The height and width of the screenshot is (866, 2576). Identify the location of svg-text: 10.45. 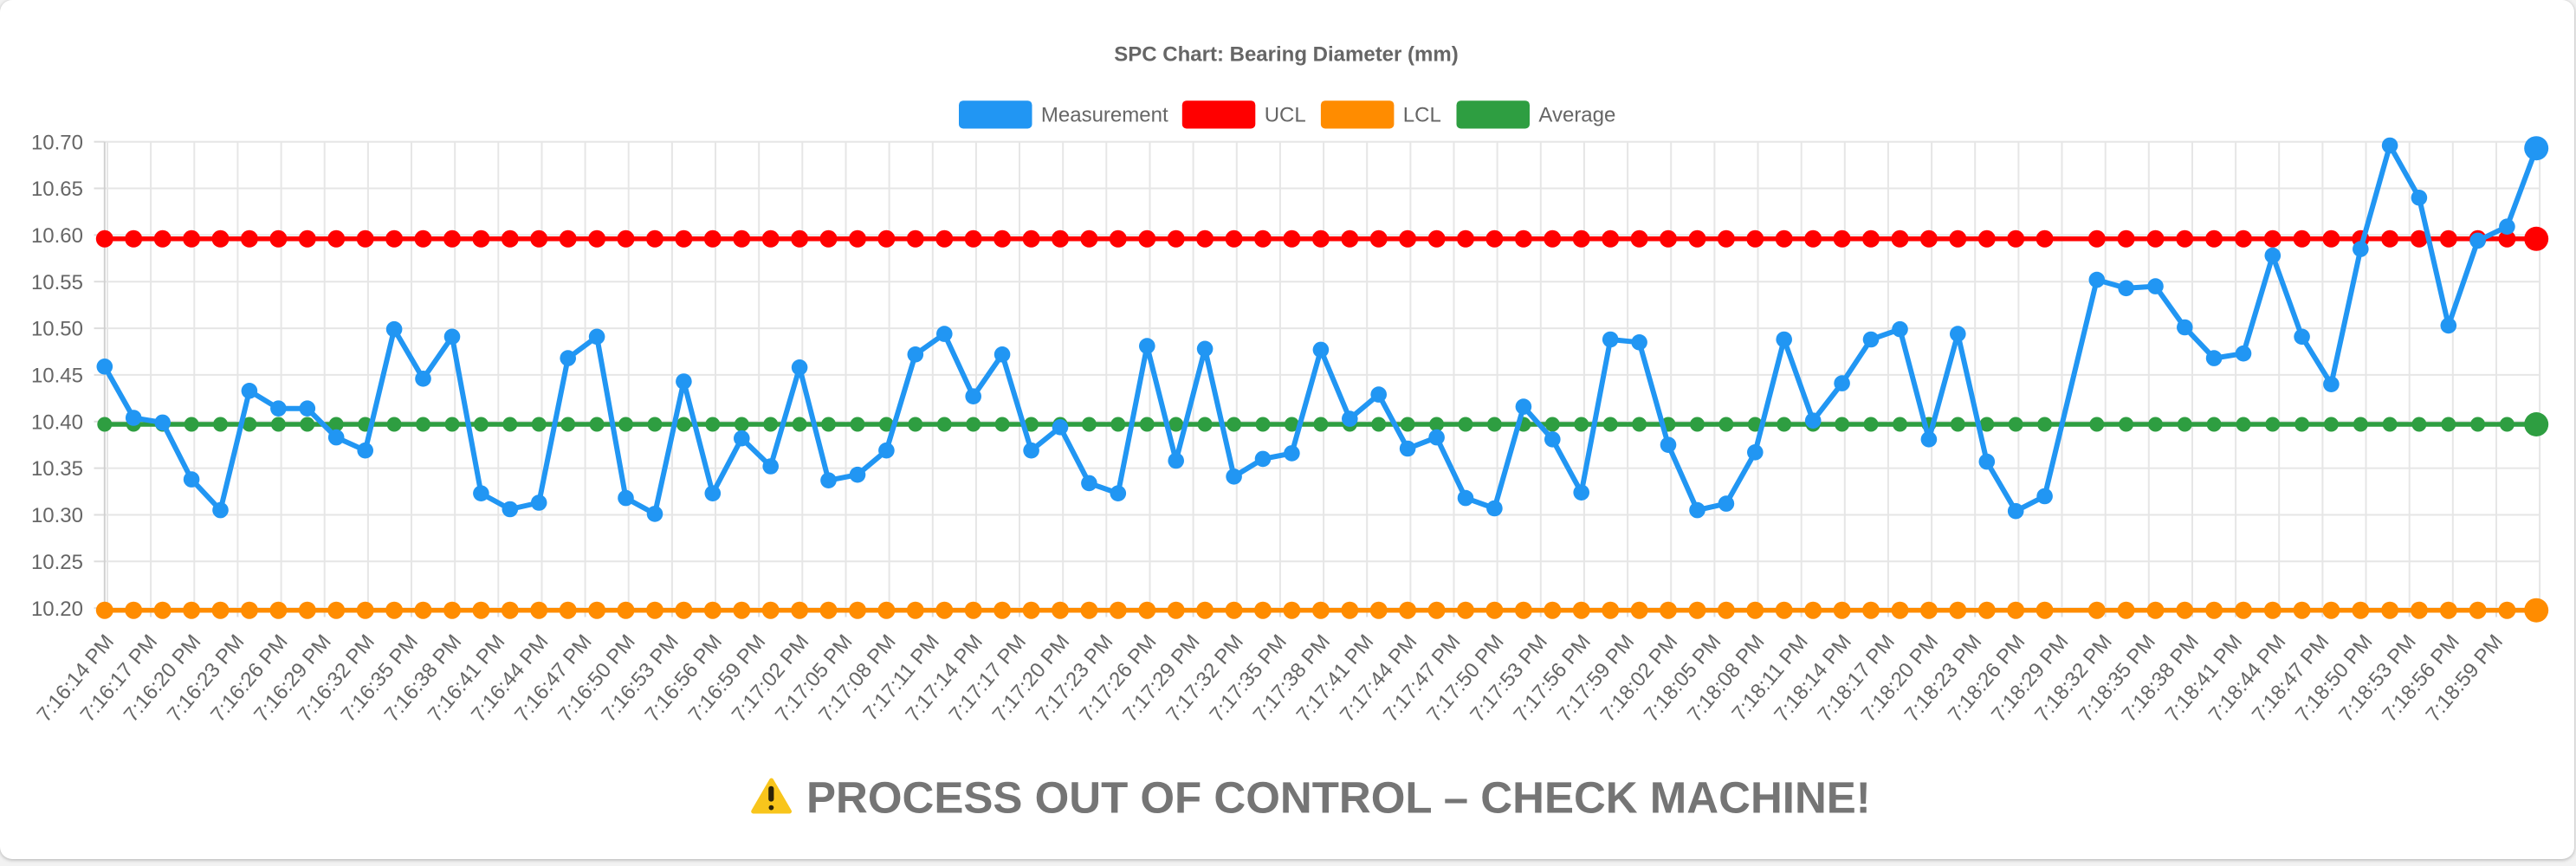
(57, 376).